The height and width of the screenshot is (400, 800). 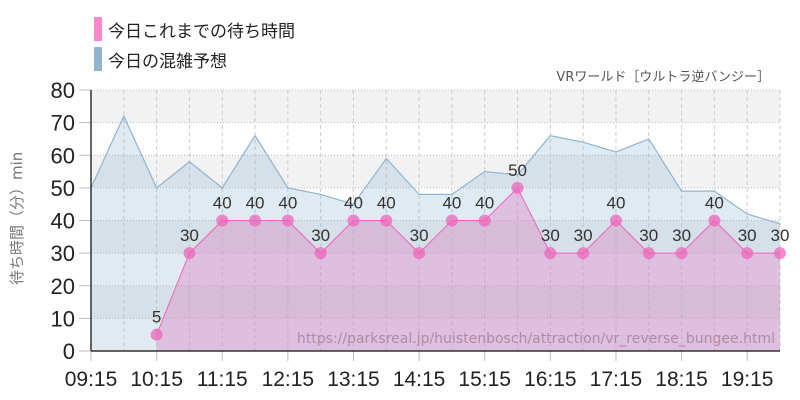 I want to click on legend-label-forecast: 今日の混雑予想, so click(x=167, y=61).